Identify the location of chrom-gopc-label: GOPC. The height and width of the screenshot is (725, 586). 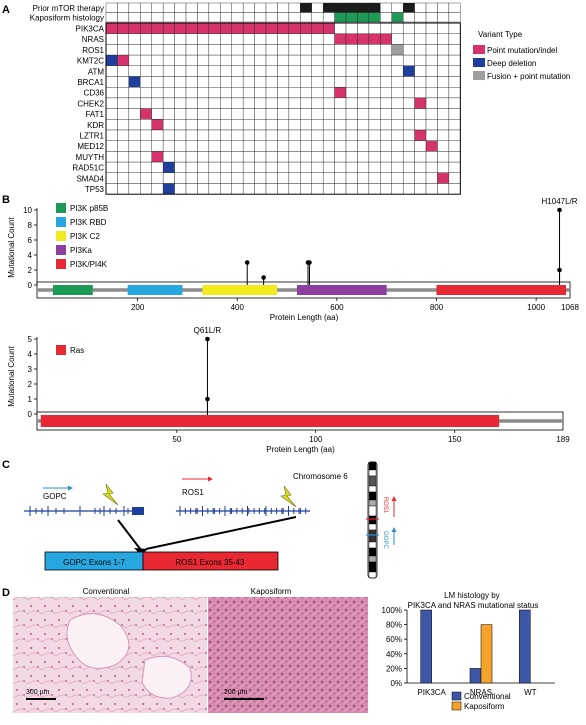
(385, 540).